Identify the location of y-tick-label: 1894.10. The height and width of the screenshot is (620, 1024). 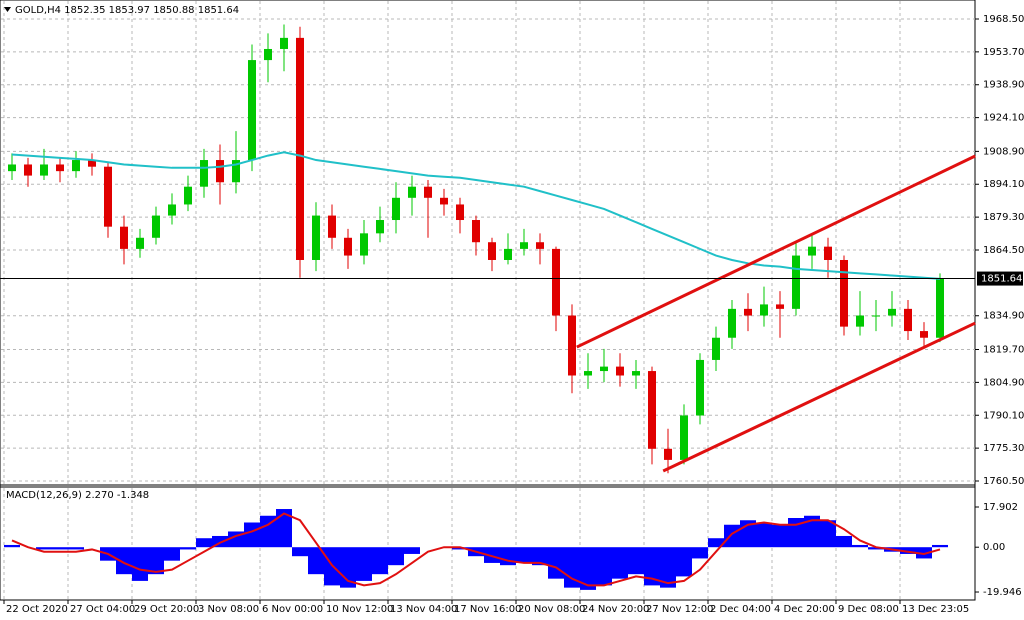
(1003, 184).